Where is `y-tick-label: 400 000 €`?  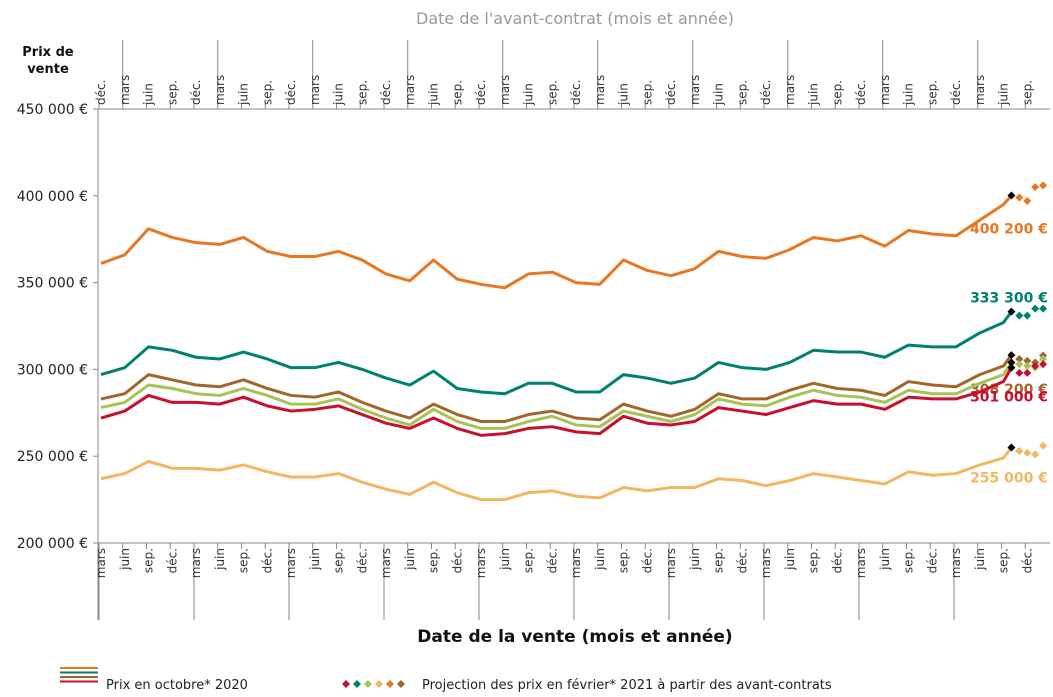 y-tick-label: 400 000 € is located at coordinates (52, 197).